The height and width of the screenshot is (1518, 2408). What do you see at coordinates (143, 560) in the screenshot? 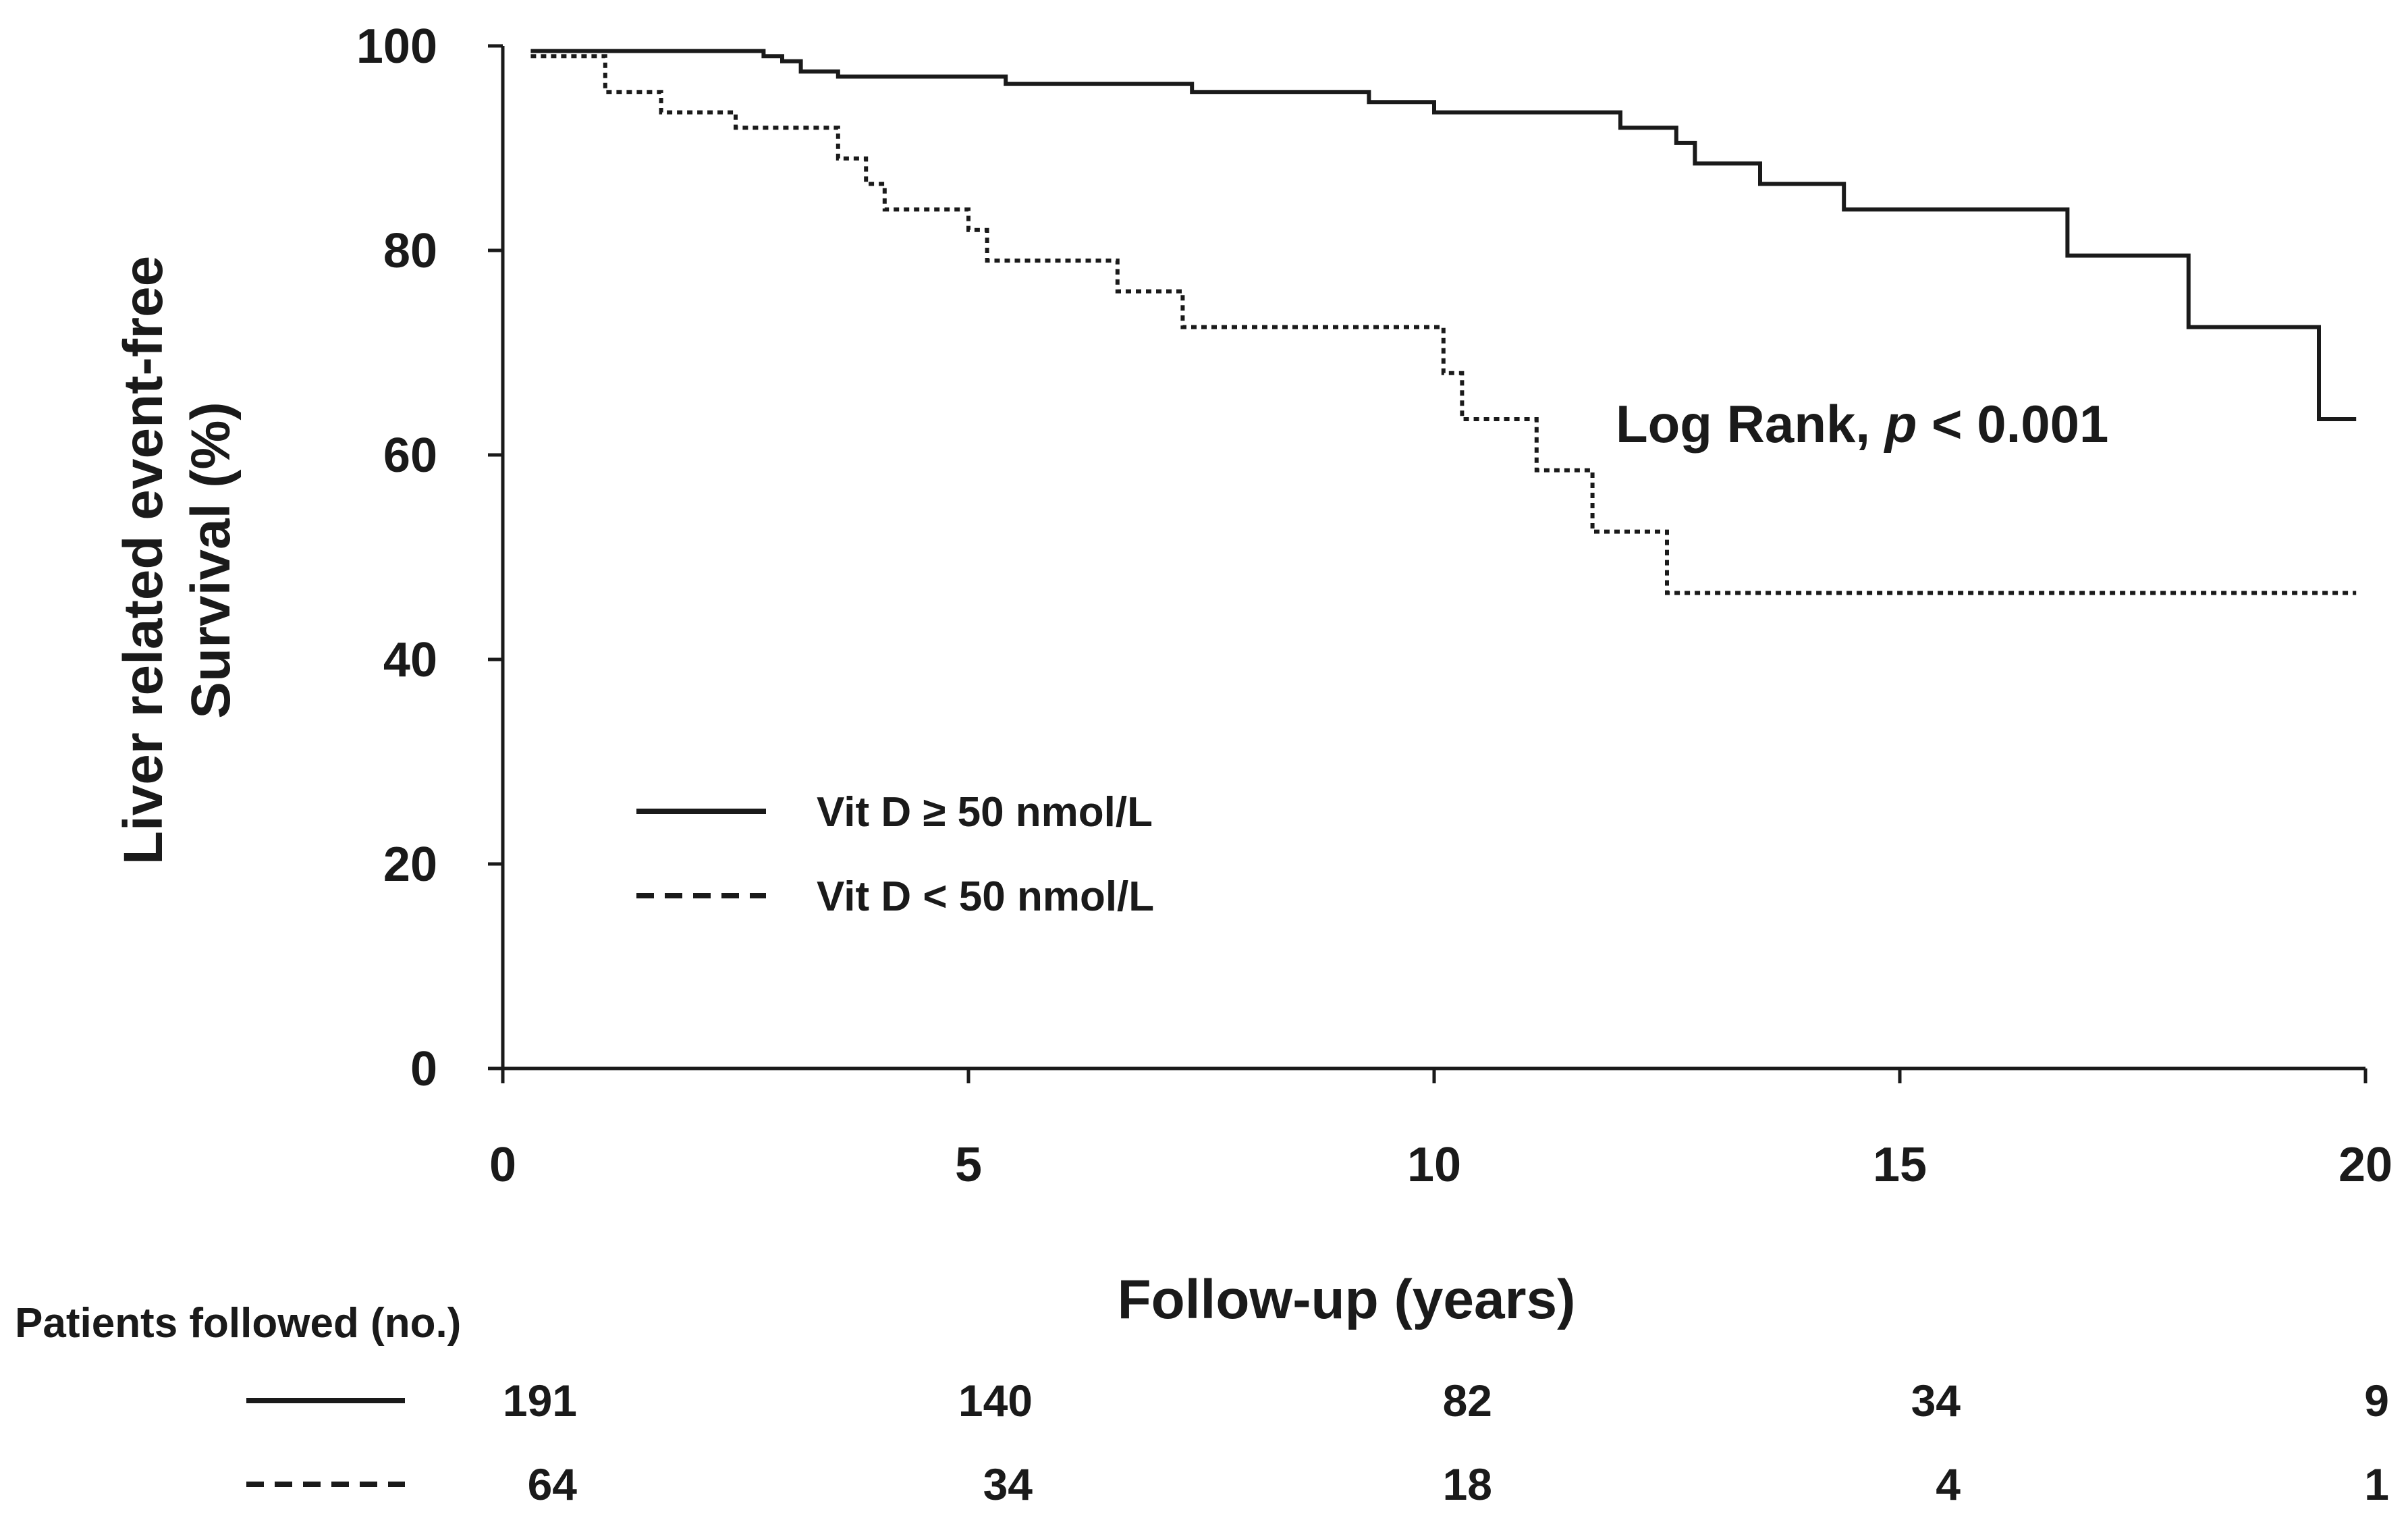
I see `y-axis-title-line: Liver related event-free` at bounding box center [143, 560].